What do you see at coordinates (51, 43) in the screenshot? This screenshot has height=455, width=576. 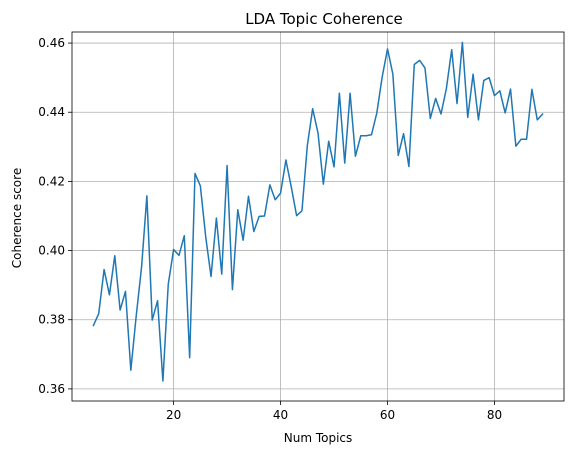 I see `y-tick-label: 0.46` at bounding box center [51, 43].